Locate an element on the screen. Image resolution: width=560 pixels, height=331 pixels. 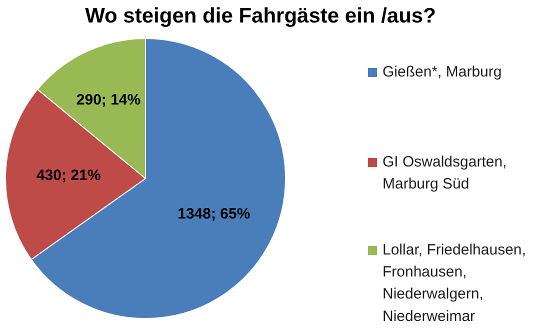
data-label: 290; 14% is located at coordinates (108, 99).